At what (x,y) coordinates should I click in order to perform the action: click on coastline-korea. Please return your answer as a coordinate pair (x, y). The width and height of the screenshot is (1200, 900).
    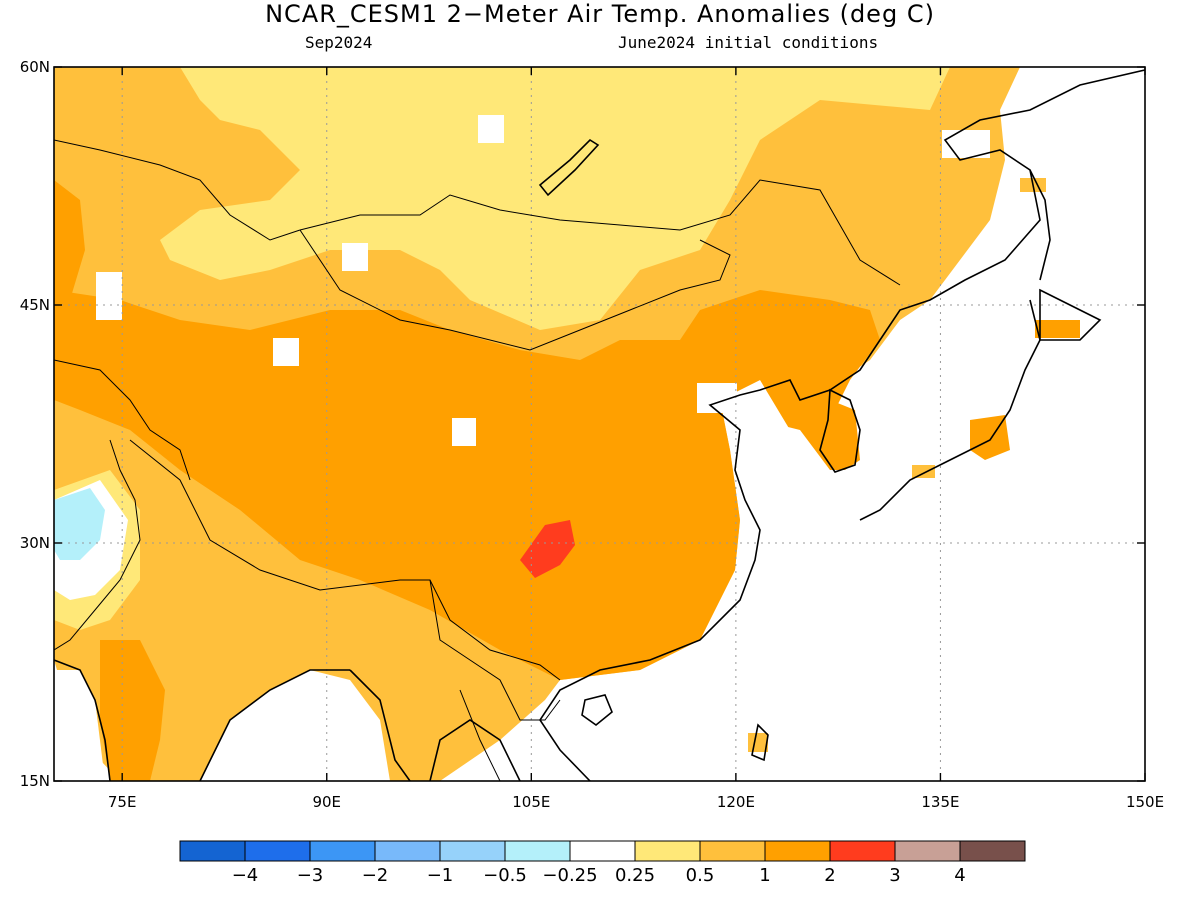
    Looking at the image, I should click on (840, 430).